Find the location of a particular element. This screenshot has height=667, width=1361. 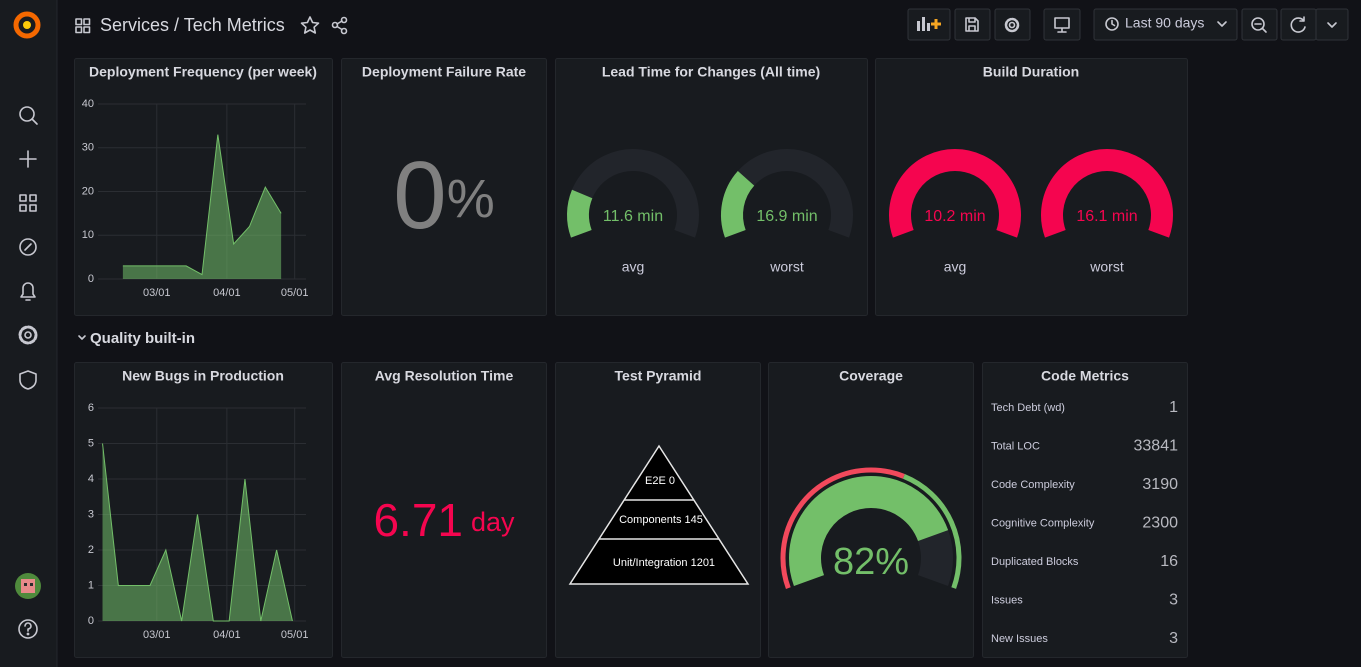

lens is located at coordinates (1258, 24).